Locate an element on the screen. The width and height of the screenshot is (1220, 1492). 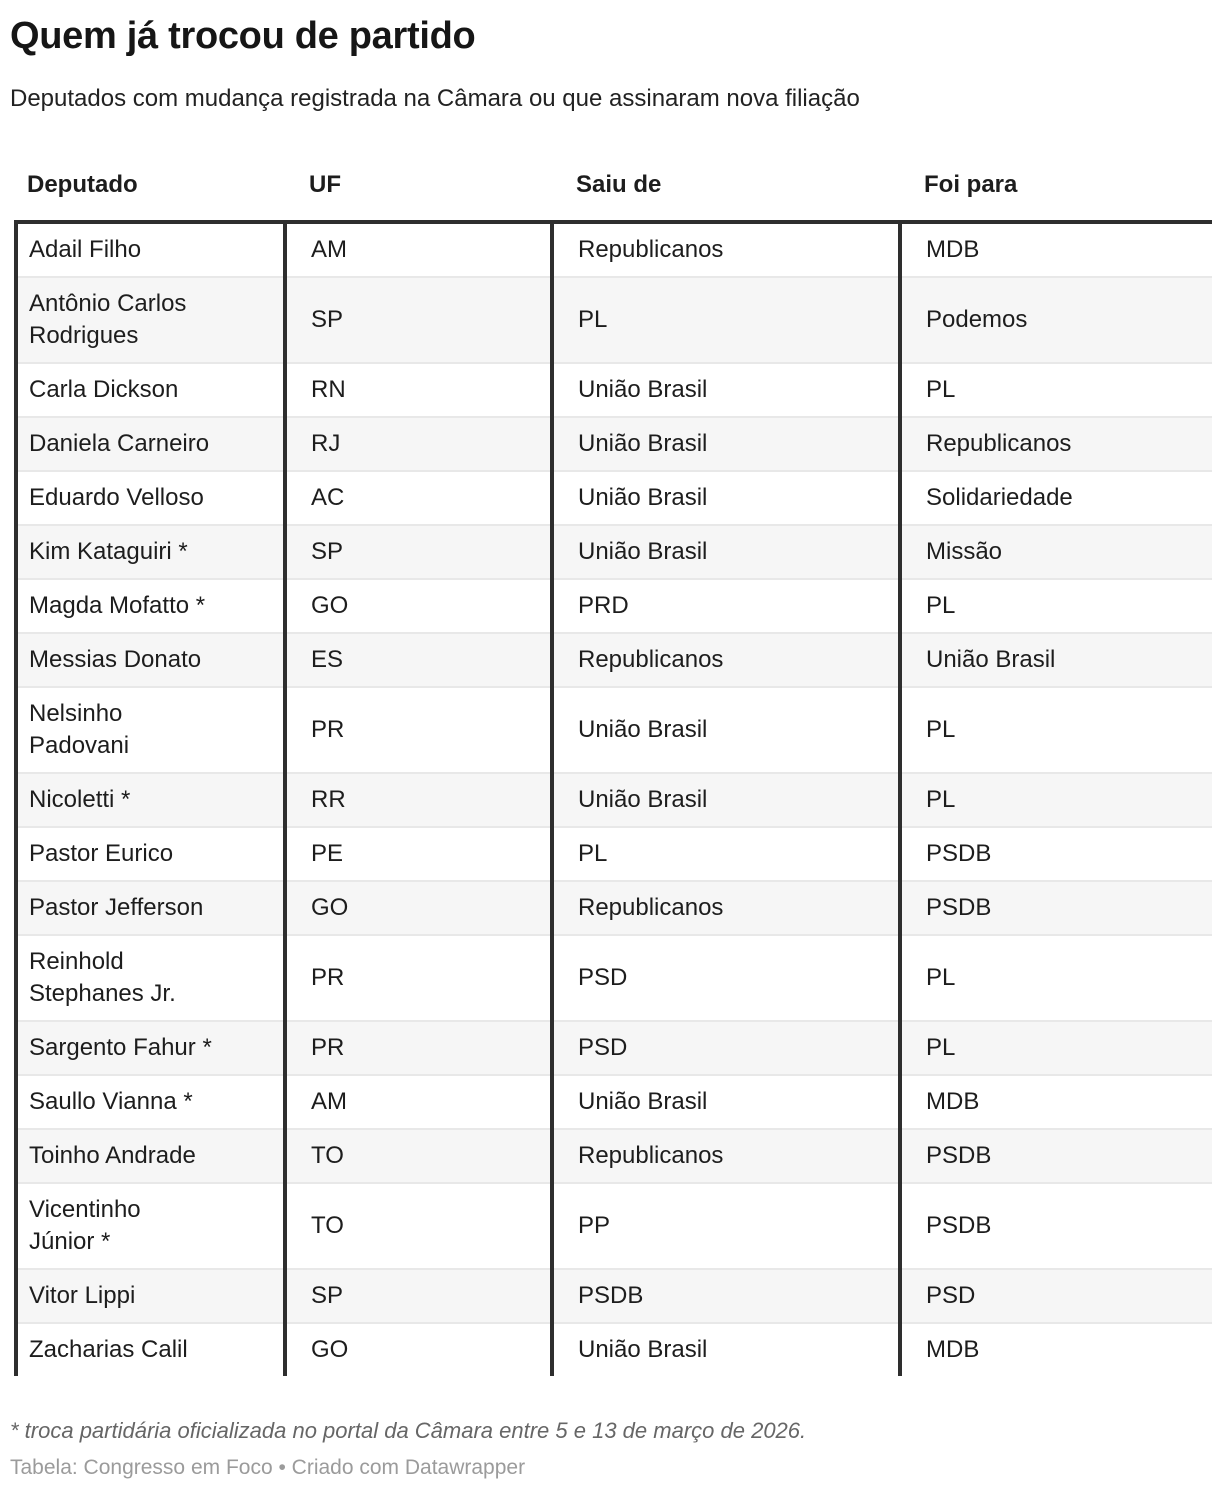
table-row: Pastor Eurico PE PL PSDB is located at coordinates (613, 854).